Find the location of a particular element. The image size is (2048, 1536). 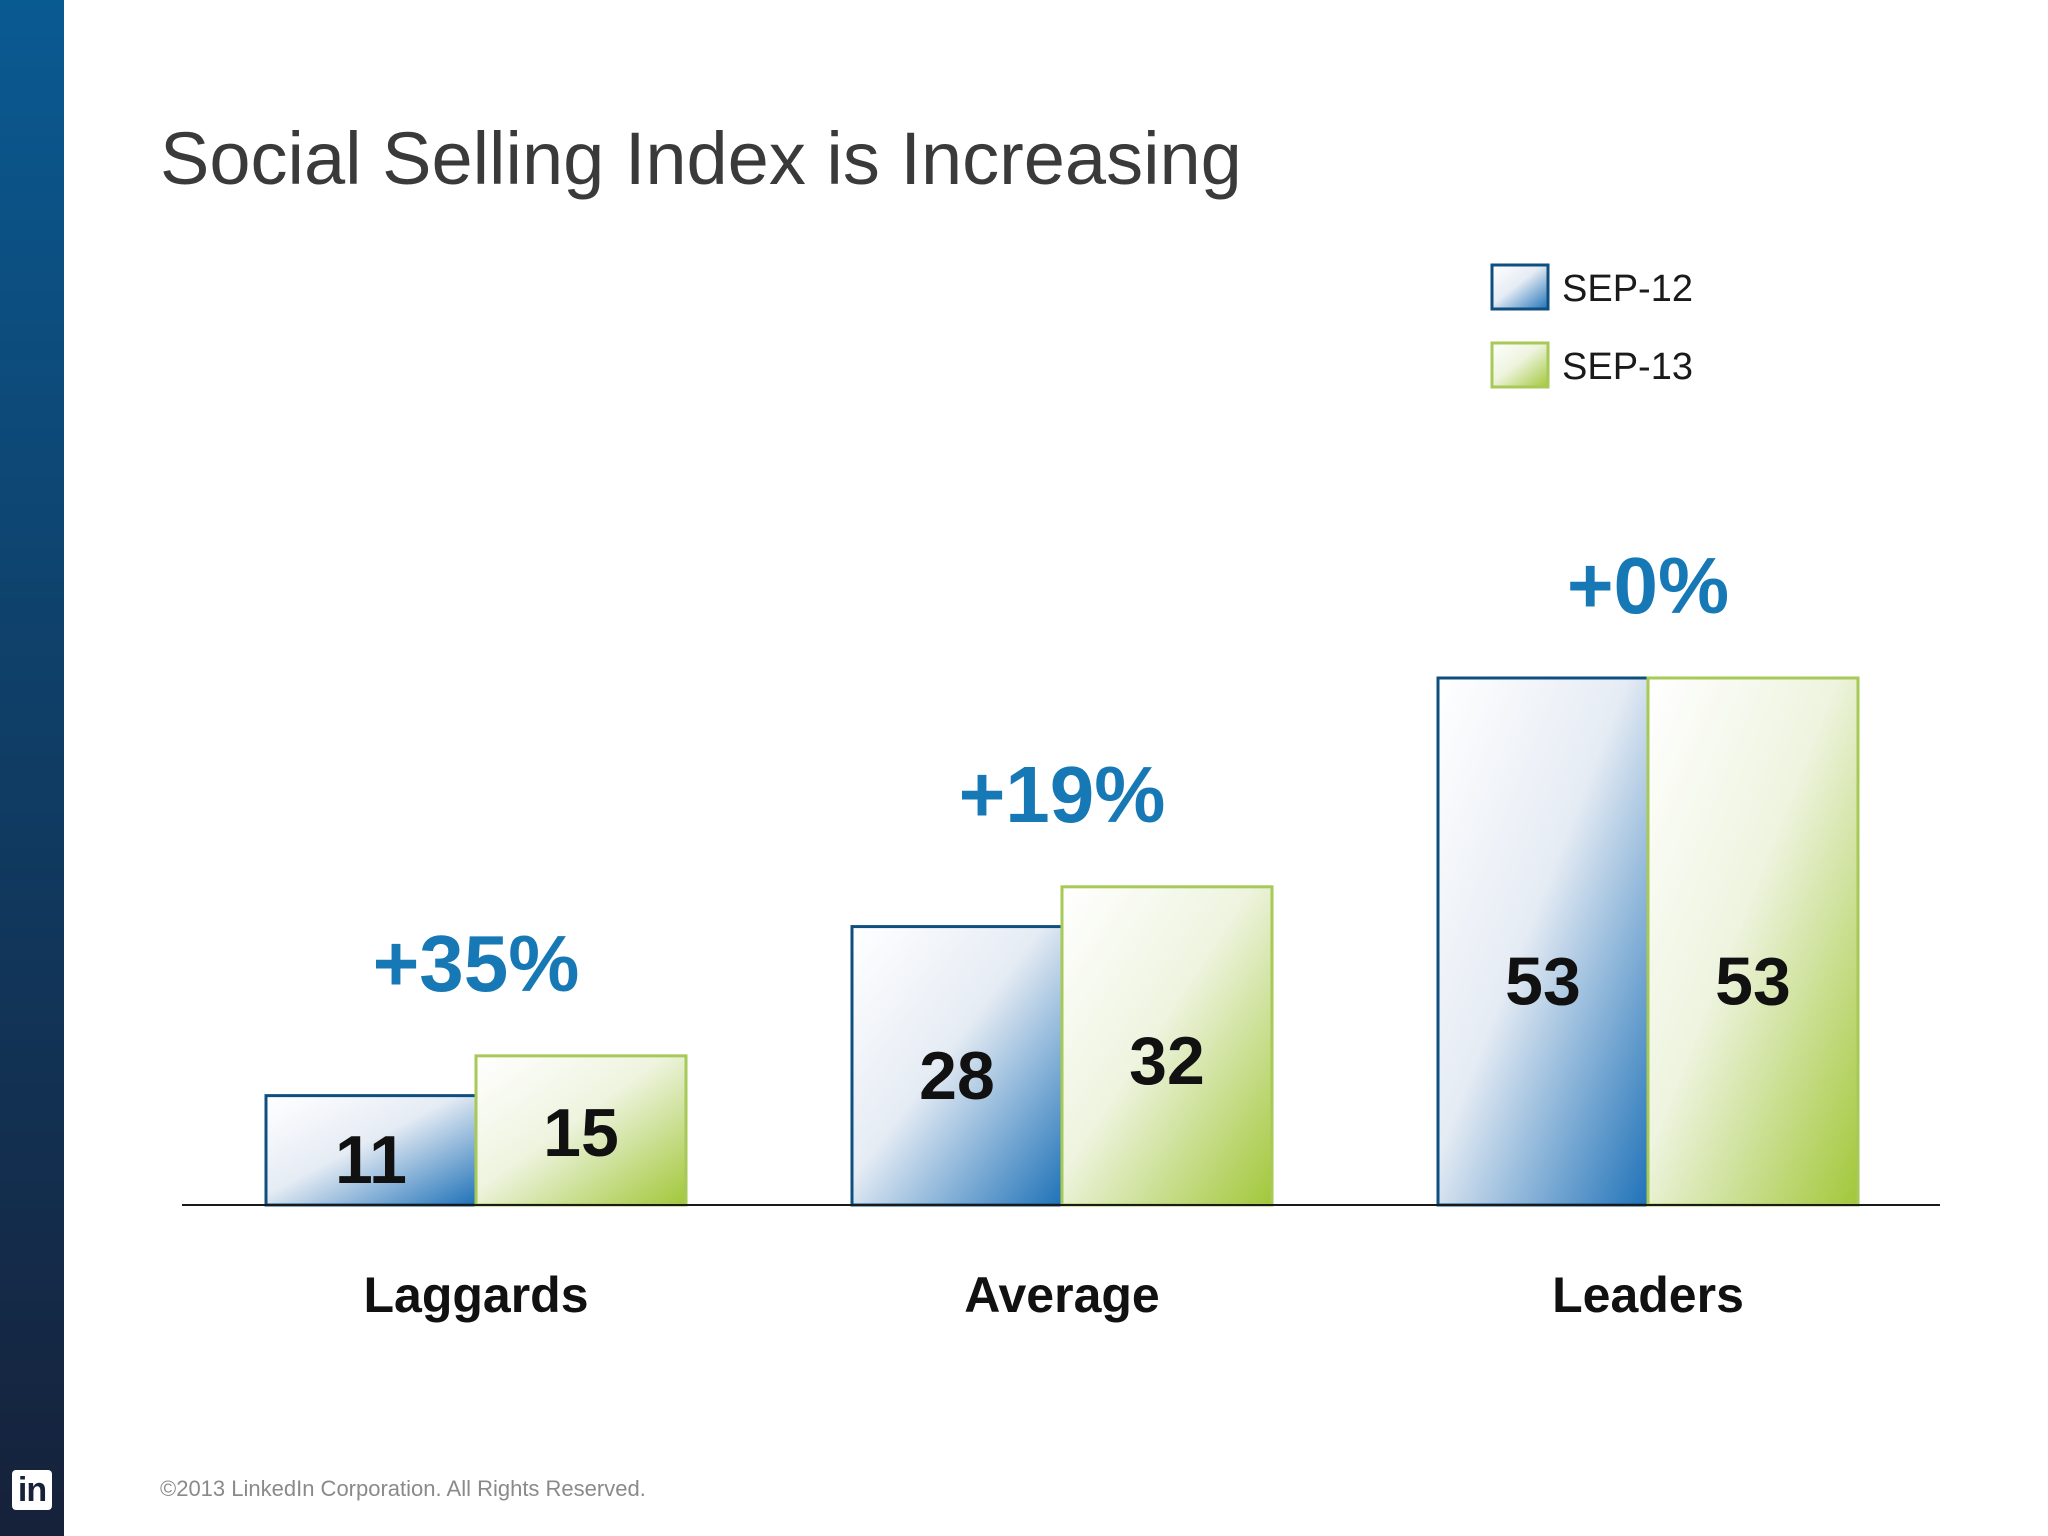

value-label-leaders-sep-12: 53 is located at coordinates (1543, 982).